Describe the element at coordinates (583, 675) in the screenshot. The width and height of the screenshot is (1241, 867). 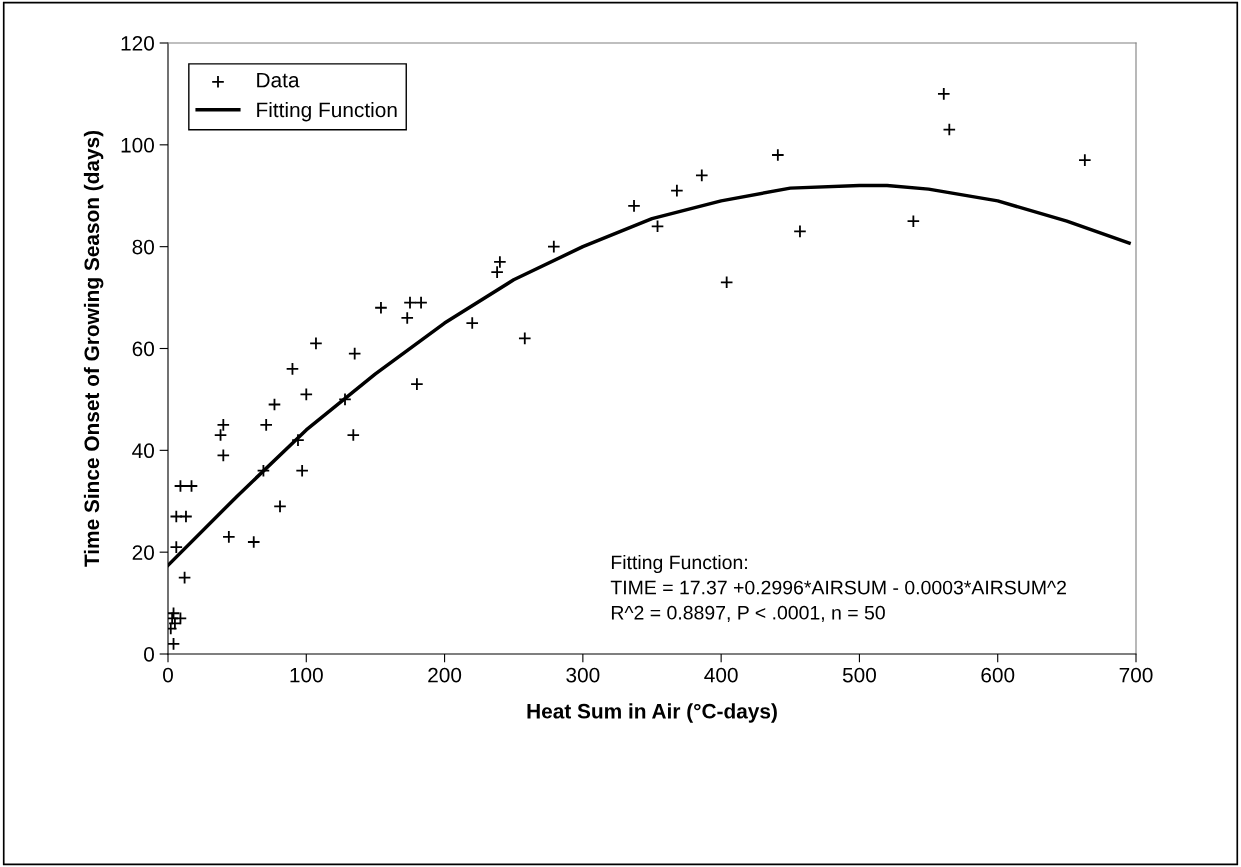
I see `x-tick-label: 300` at that location.